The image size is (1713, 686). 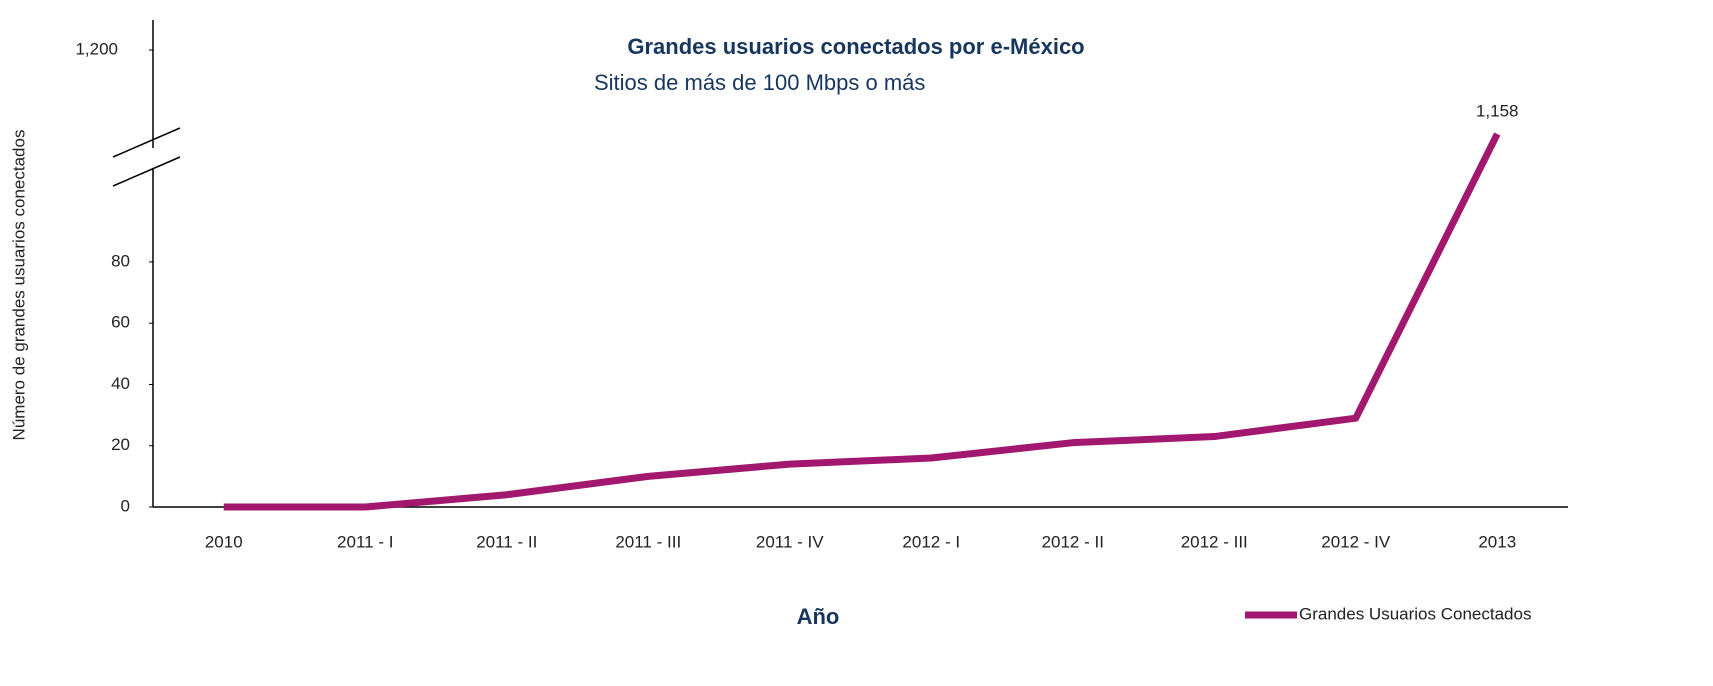 What do you see at coordinates (1356, 541) in the screenshot?
I see `x-tick-label: 2012 - IV` at bounding box center [1356, 541].